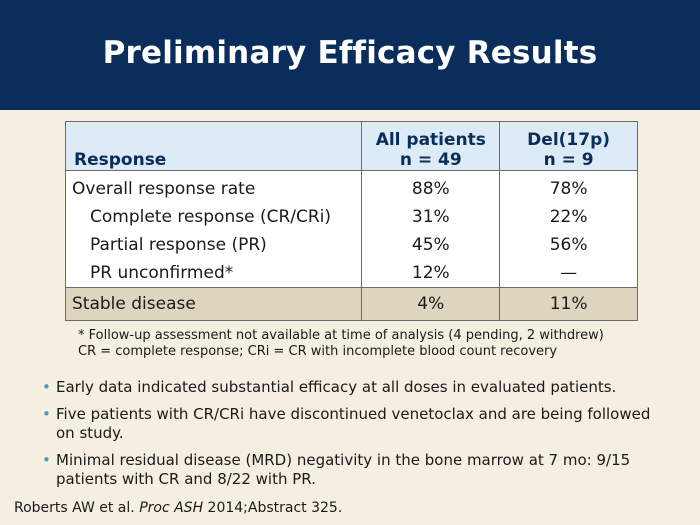 The height and width of the screenshot is (525, 700). What do you see at coordinates (431, 217) in the screenshot?
I see `row-all-value: 31%` at bounding box center [431, 217].